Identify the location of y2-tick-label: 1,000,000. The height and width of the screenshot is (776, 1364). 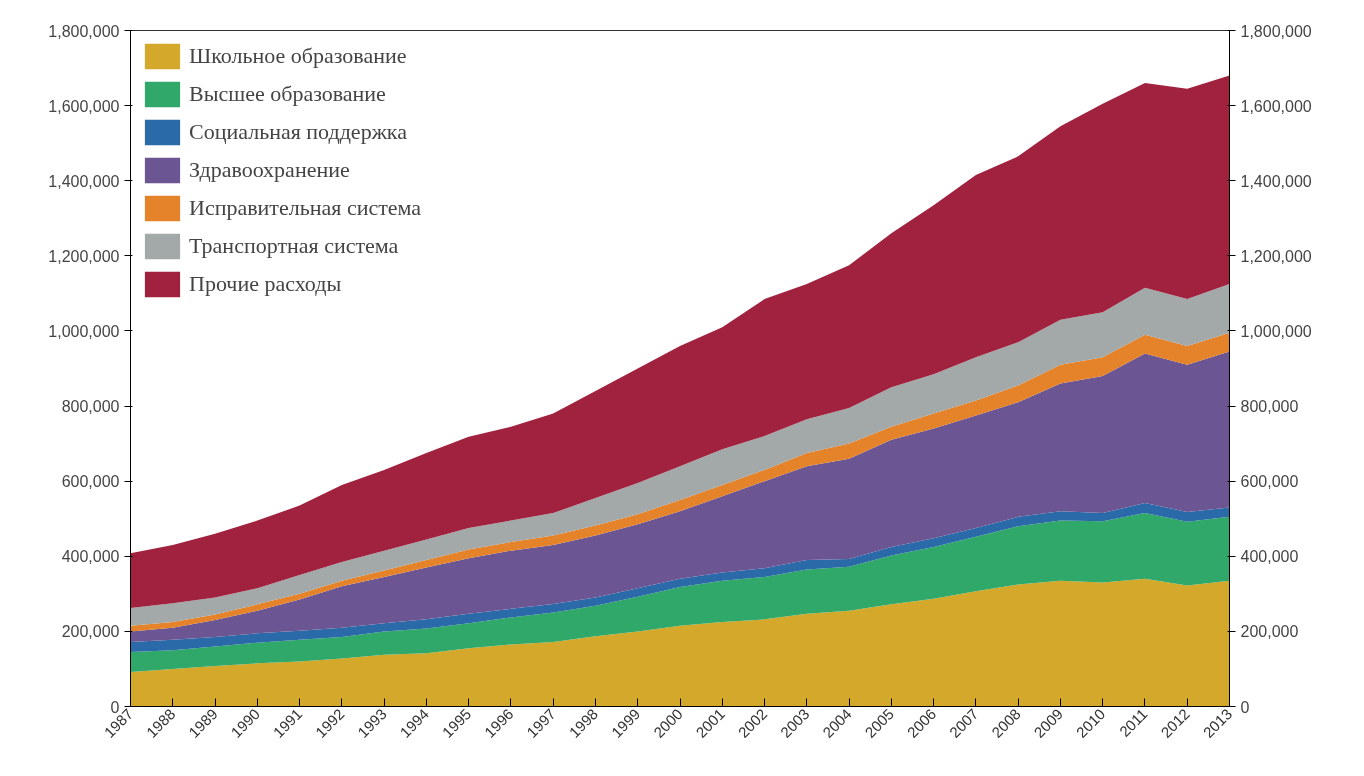
(1276, 331).